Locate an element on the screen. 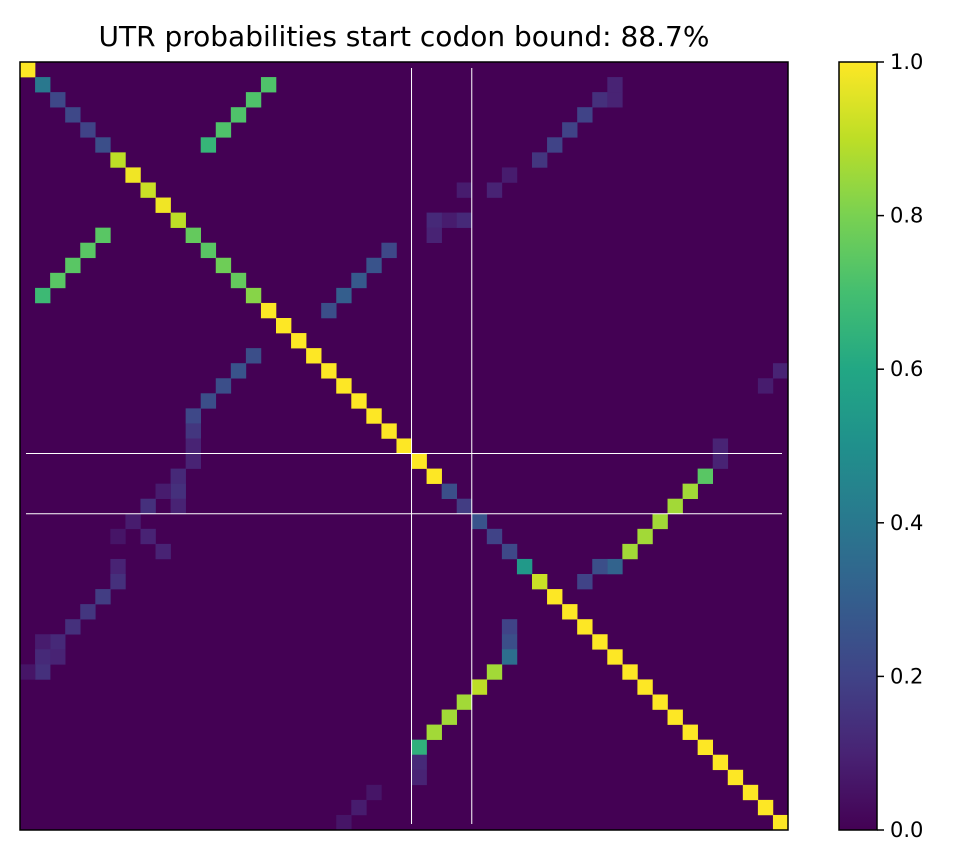 This screenshot has height=867, width=961. colorbar-tick-label: 0.6 is located at coordinates (906, 369).